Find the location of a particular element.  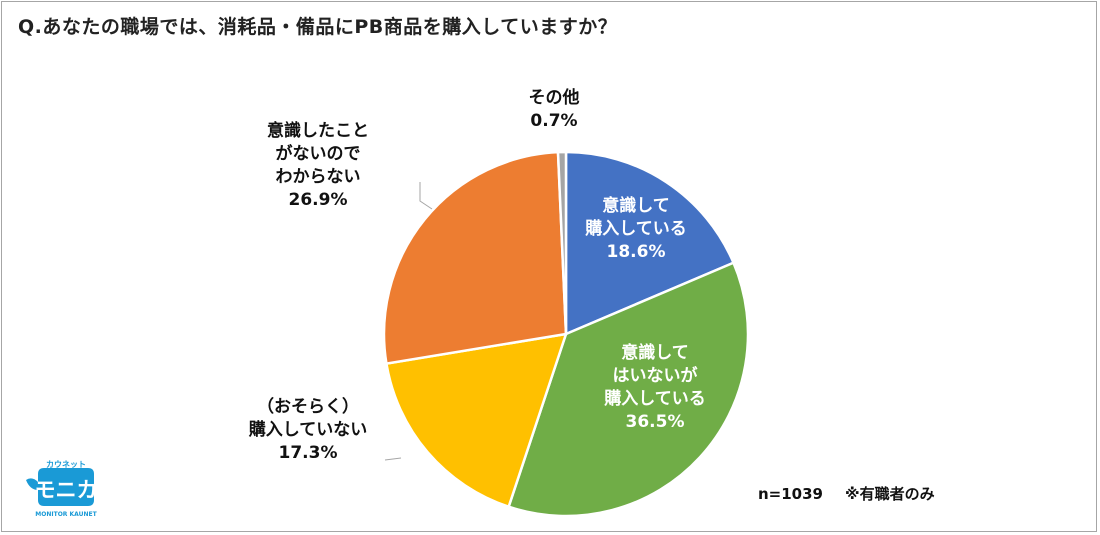

logo-top-text: カウネット is located at coordinates (66, 464).